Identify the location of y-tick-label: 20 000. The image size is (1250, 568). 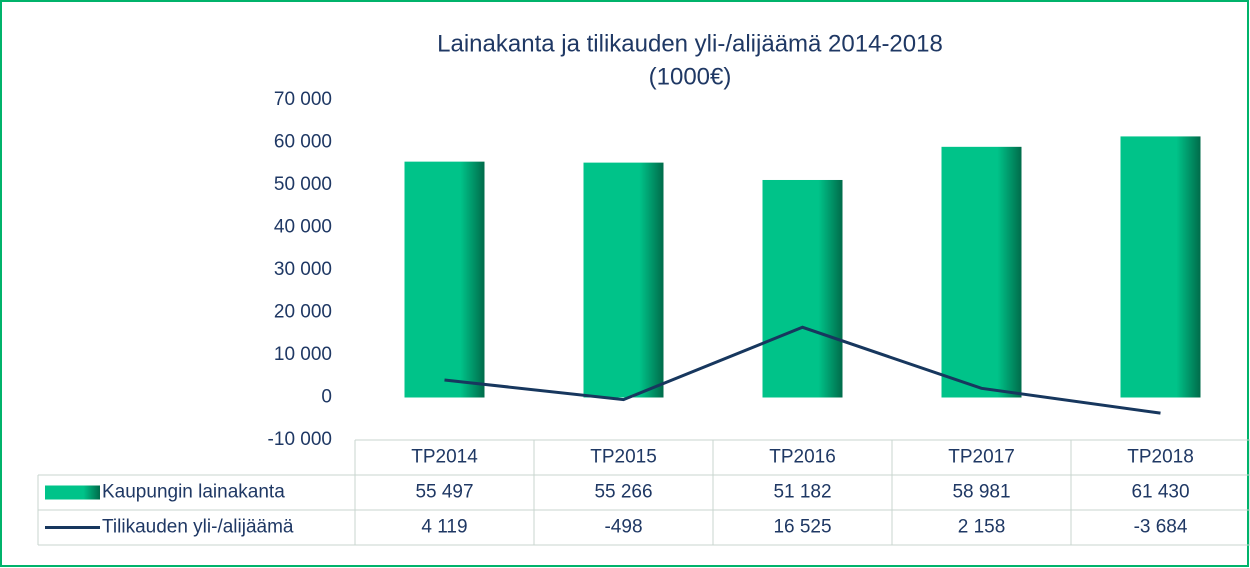
(303, 312).